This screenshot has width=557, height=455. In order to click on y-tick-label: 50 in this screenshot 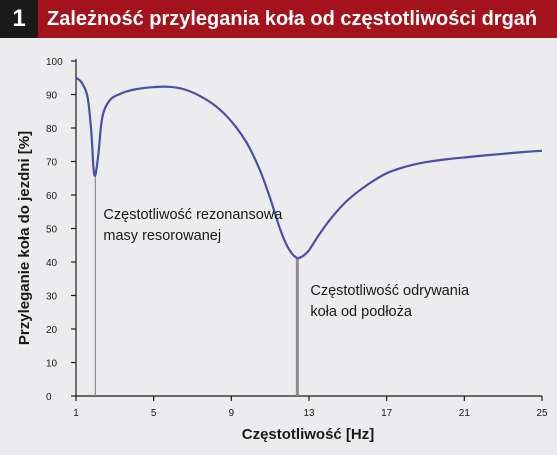, I will do `click(52, 230)`.